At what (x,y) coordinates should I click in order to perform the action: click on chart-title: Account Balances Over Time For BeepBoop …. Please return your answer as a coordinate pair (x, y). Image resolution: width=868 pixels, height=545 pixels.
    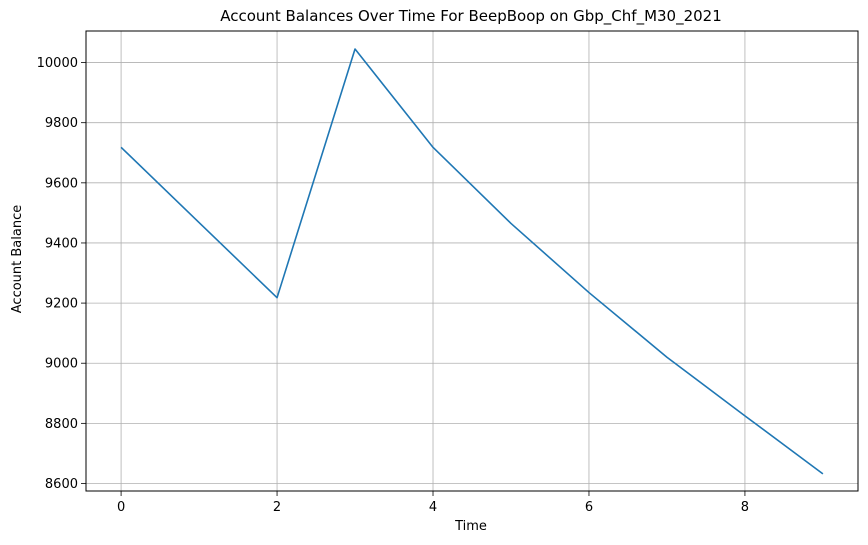
    Looking at the image, I should click on (471, 16).